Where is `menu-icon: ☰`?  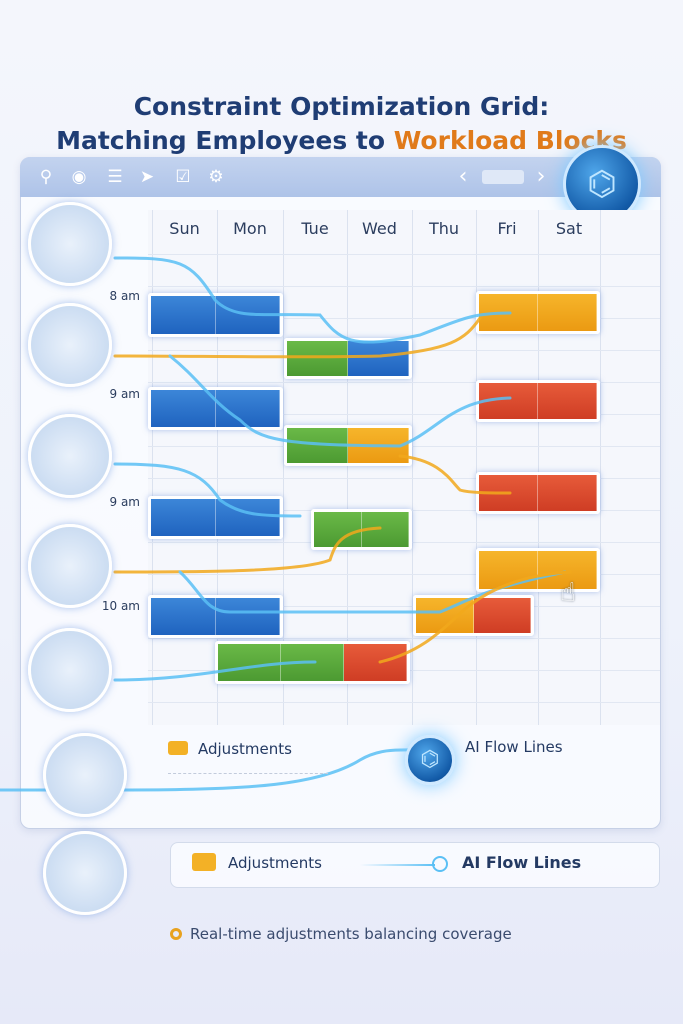 menu-icon: ☰ is located at coordinates (115, 177).